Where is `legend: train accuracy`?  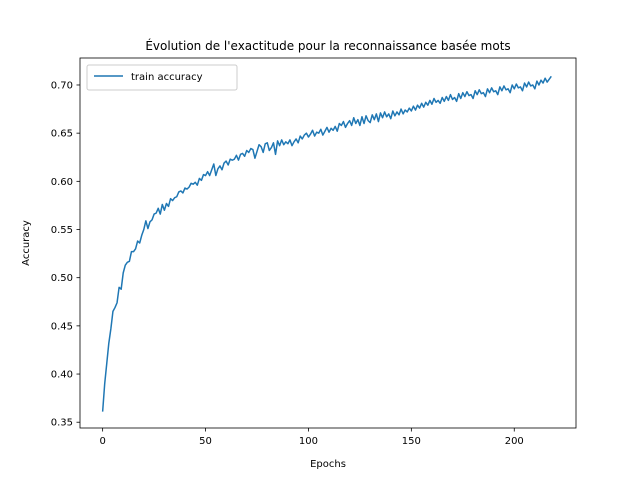
legend: train accuracy is located at coordinates (162, 77).